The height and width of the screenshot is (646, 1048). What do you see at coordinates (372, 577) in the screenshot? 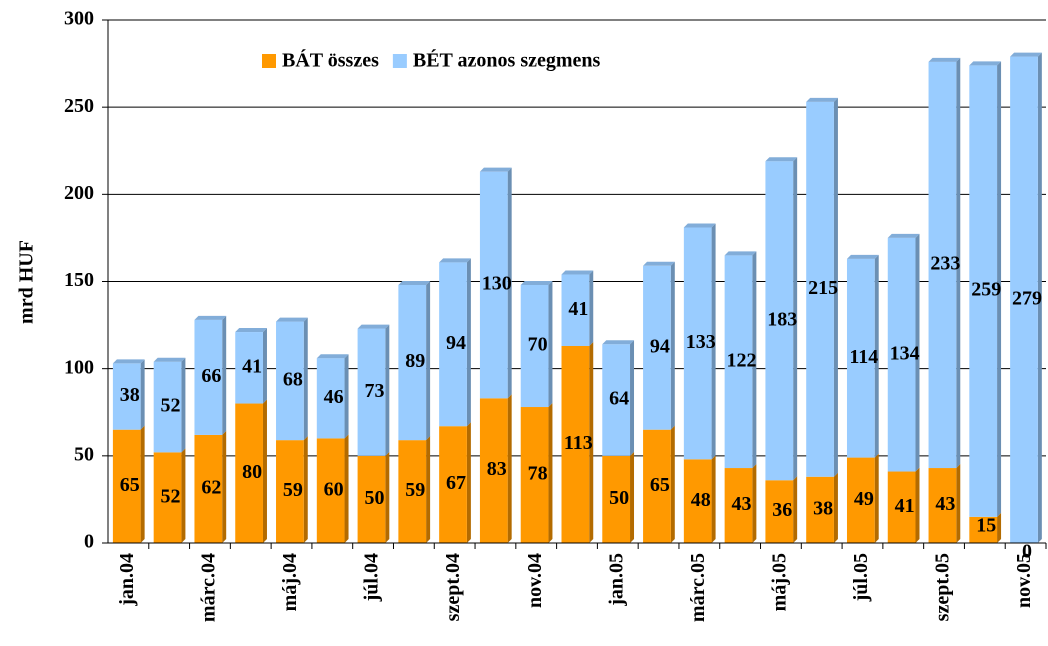
I see `x-tick-label: júl.04` at bounding box center [372, 577].